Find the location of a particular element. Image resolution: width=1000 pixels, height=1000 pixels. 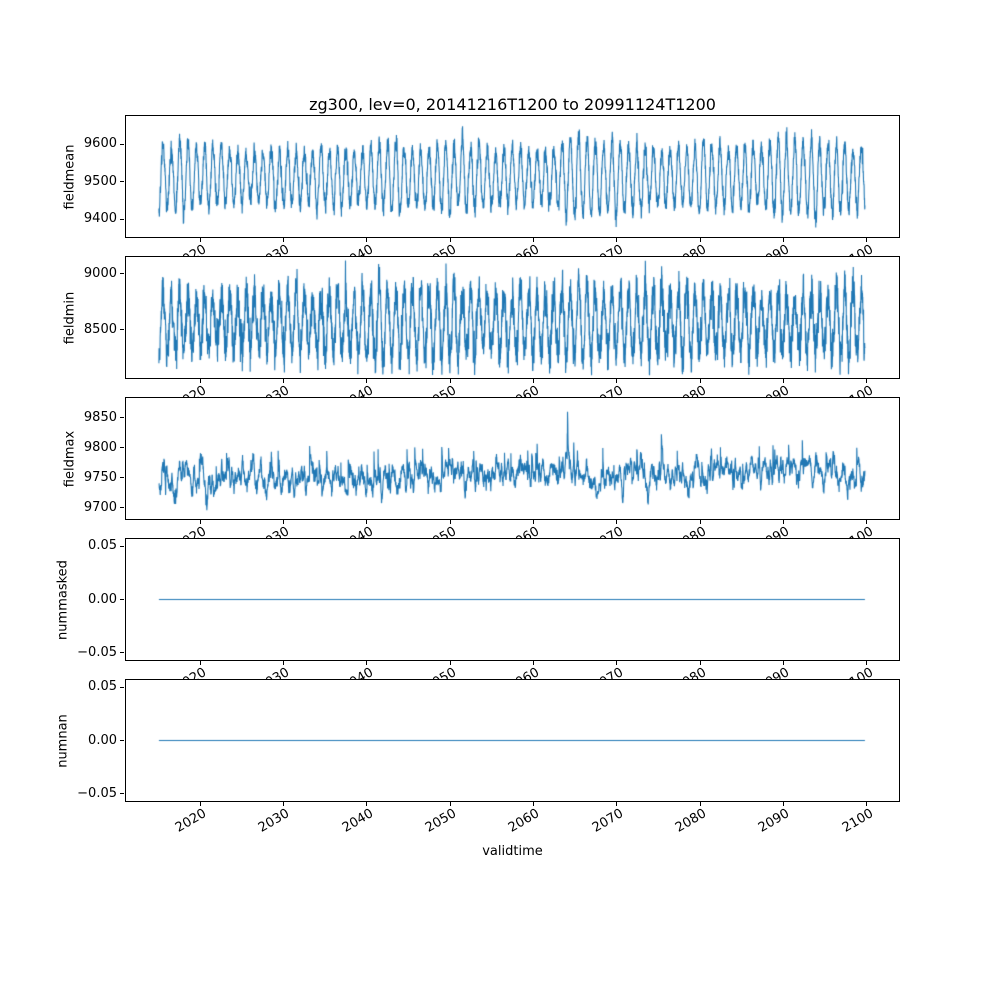

y-tick-label: 8500 is located at coordinates (100, 329).